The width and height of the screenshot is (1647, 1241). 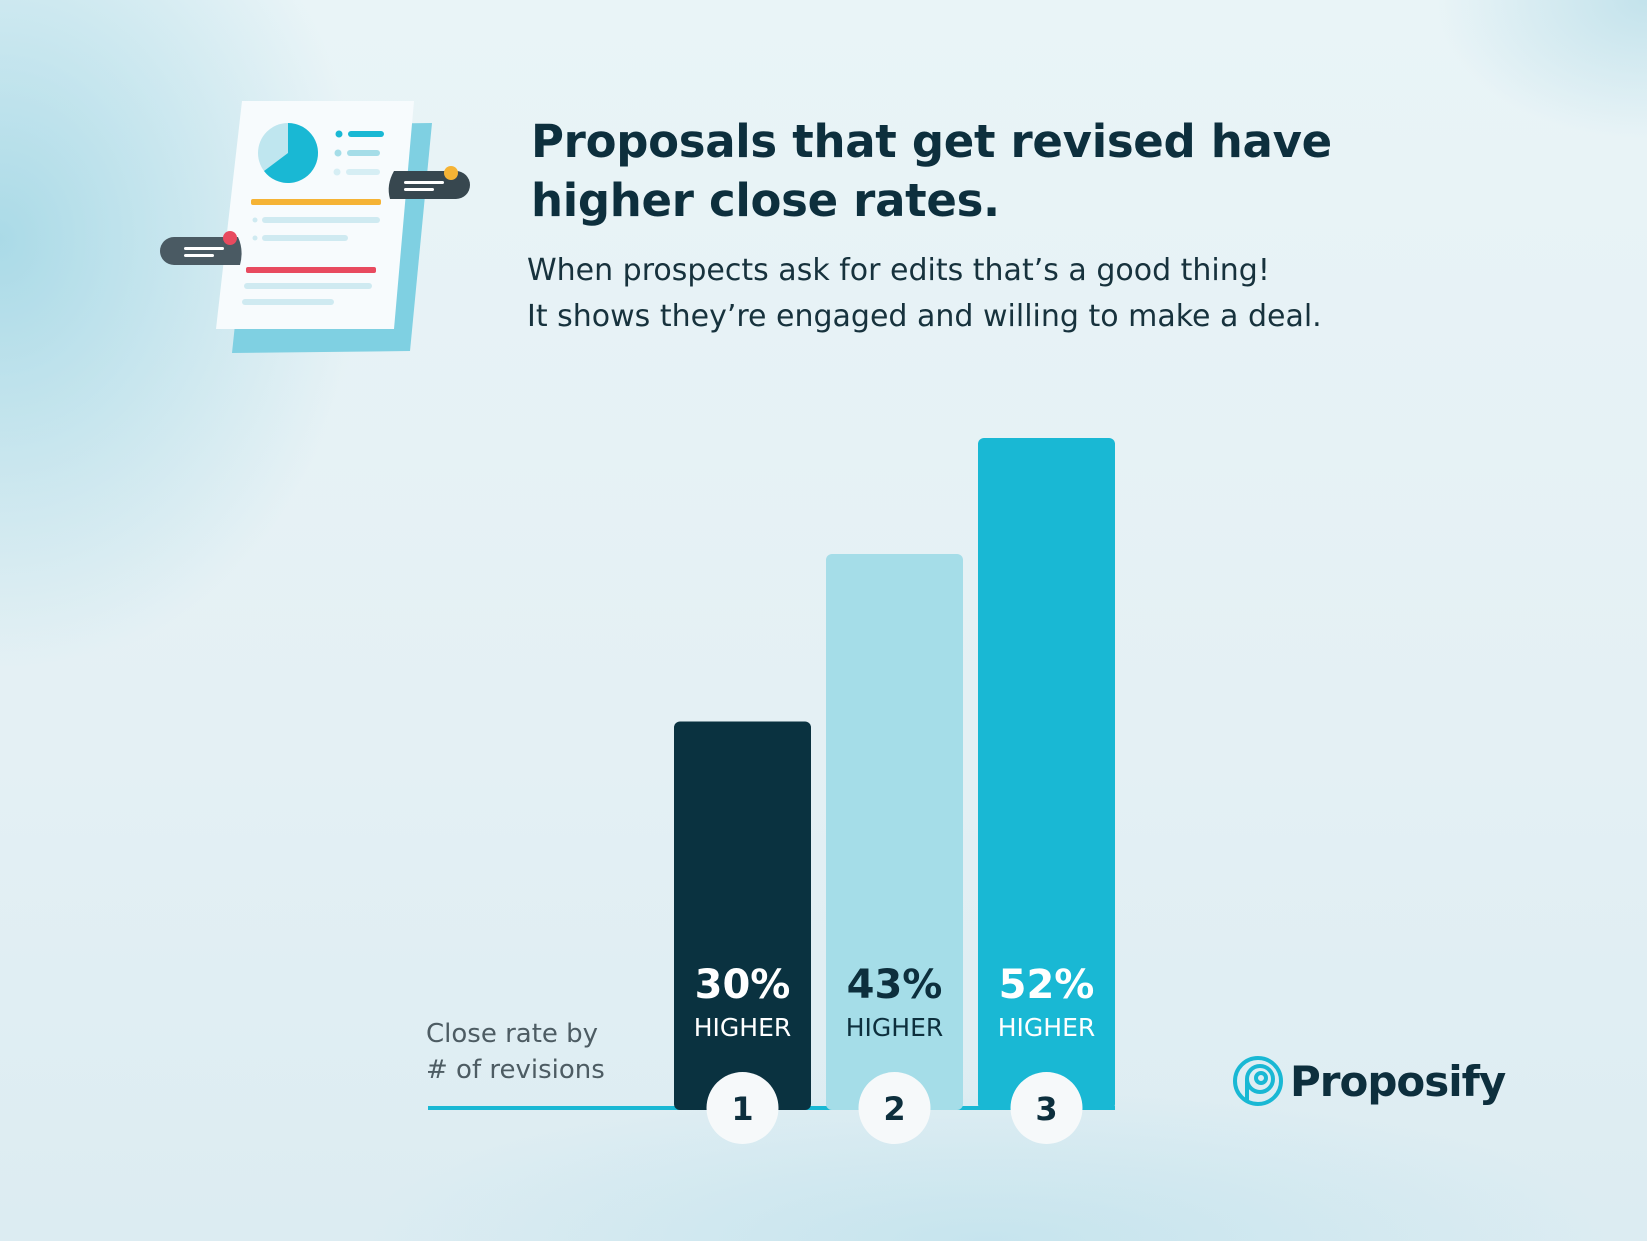 I want to click on chart-title-line-2: higher close rates., so click(x=765, y=200).